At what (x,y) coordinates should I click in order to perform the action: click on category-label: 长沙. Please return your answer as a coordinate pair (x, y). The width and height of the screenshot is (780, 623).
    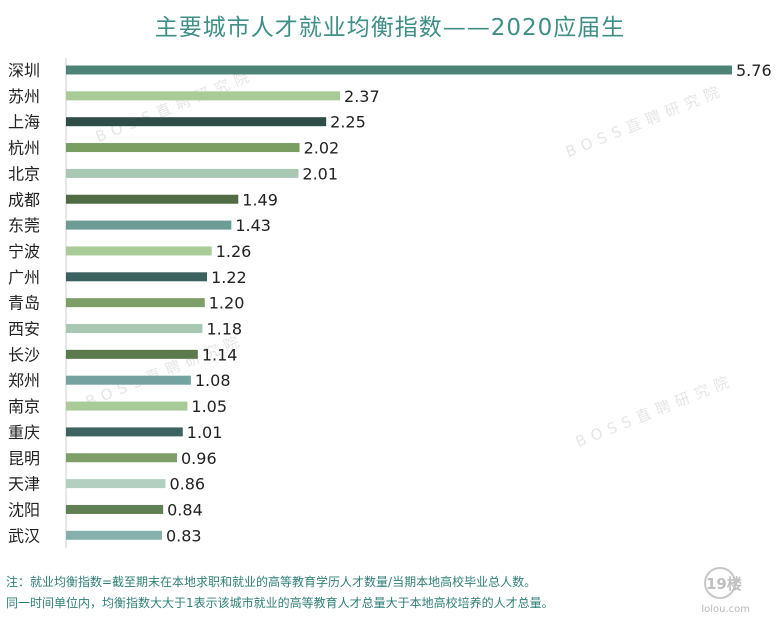
    Looking at the image, I should click on (24, 354).